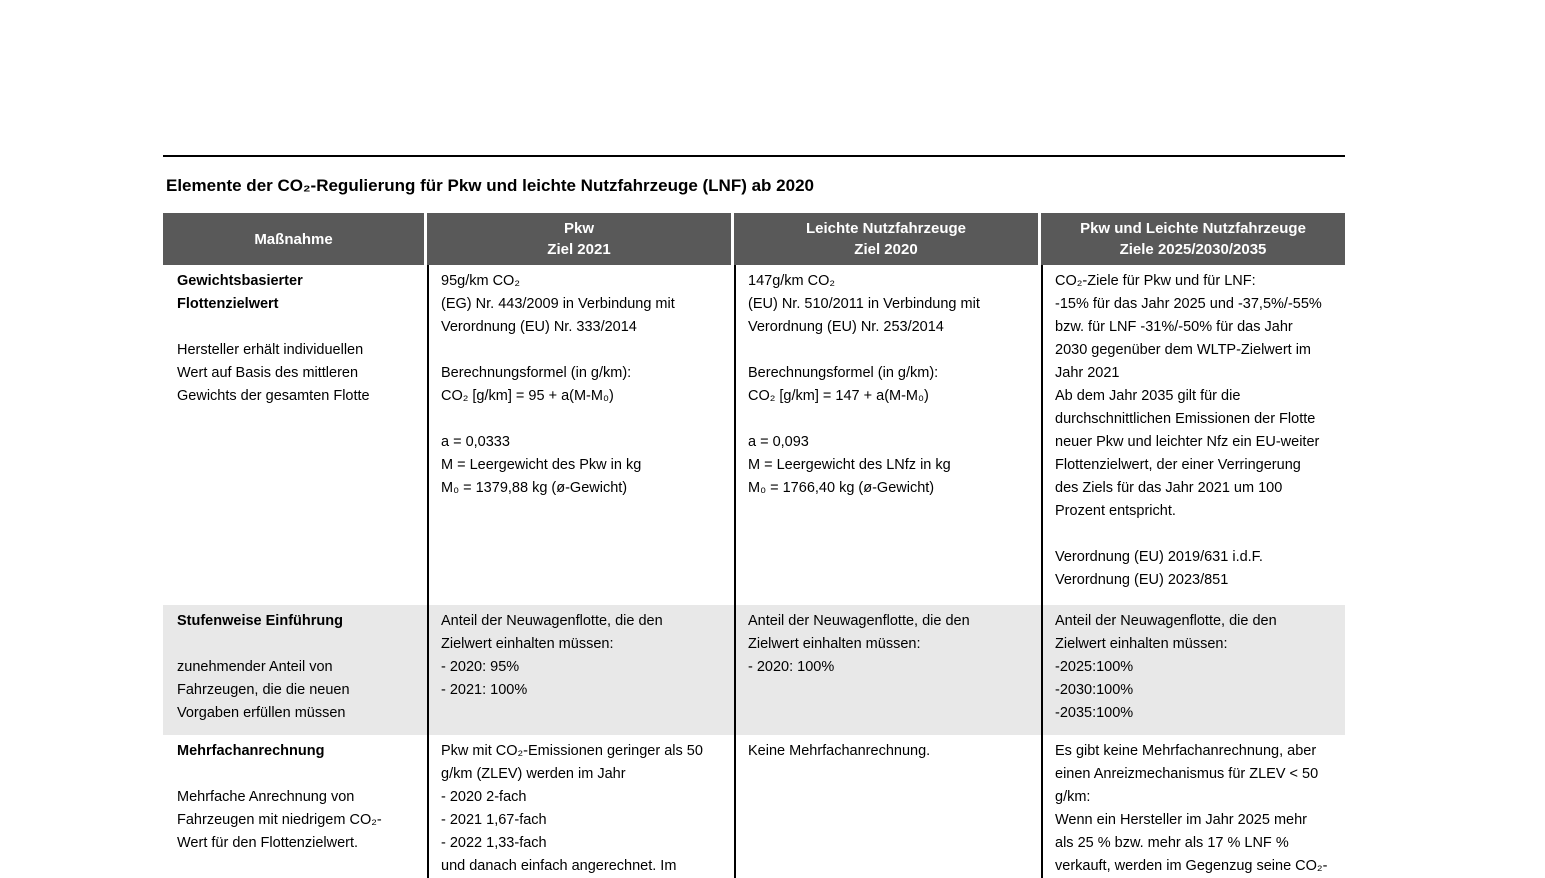 This screenshot has width=1545, height=878. Describe the element at coordinates (240, 281) in the screenshot. I see `text-line: Gewichtsbasierter` at that location.